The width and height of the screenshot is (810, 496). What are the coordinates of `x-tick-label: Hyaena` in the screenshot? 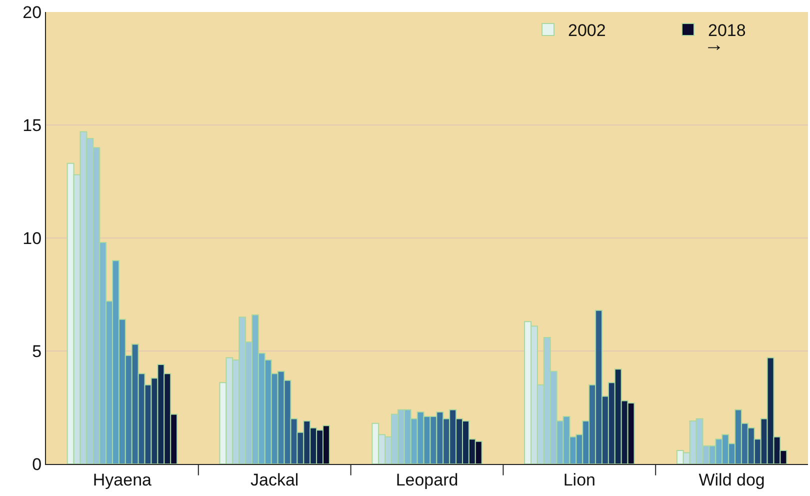 It's located at (122, 480).